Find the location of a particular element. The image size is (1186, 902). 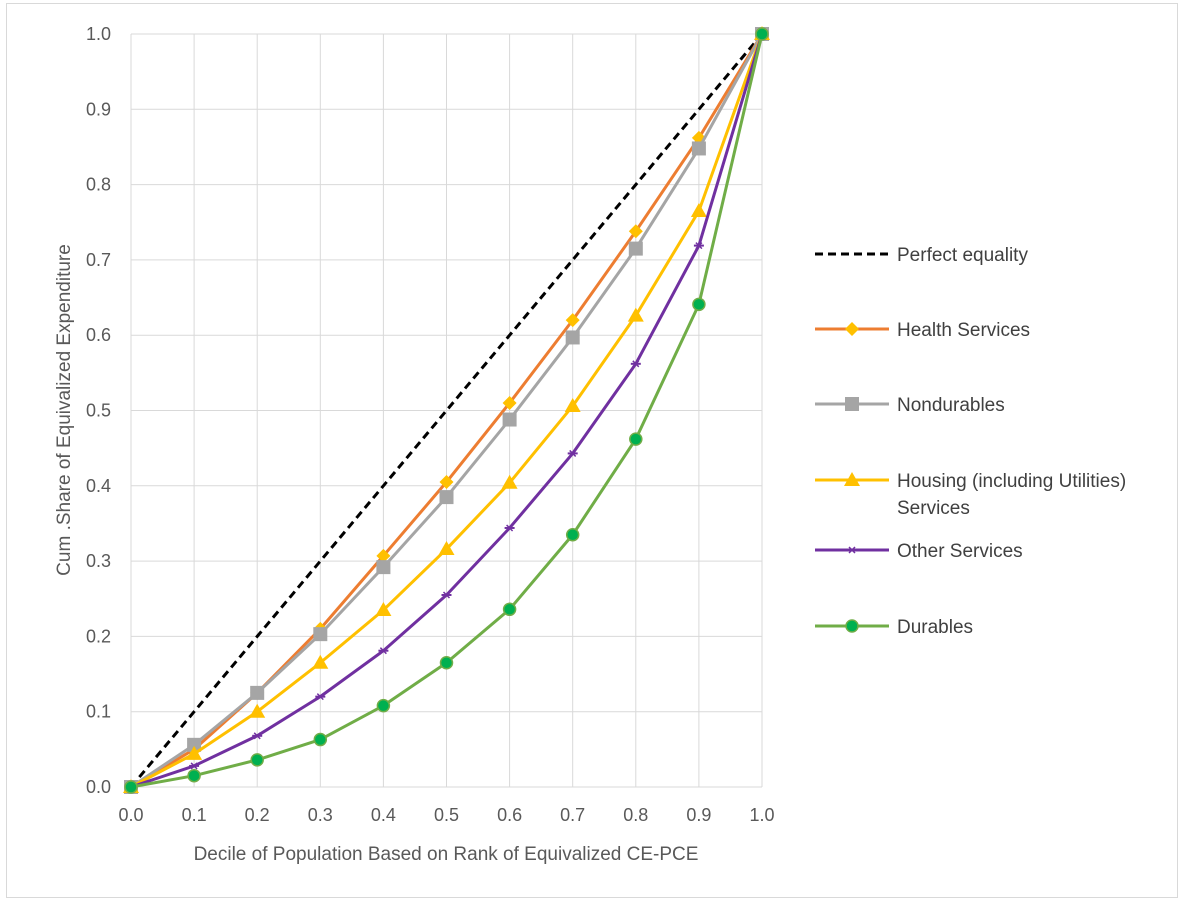

x-tick-label: 1.0 is located at coordinates (761, 815).